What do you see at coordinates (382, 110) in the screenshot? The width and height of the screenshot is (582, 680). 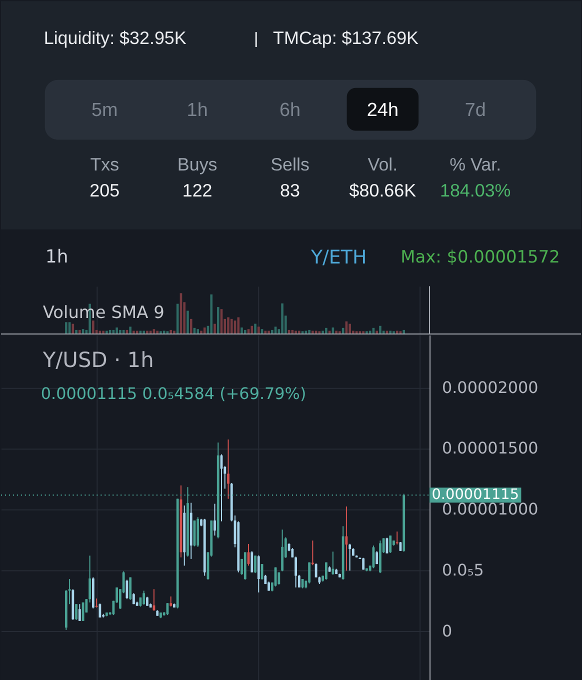 I see `text: 24h` at bounding box center [382, 110].